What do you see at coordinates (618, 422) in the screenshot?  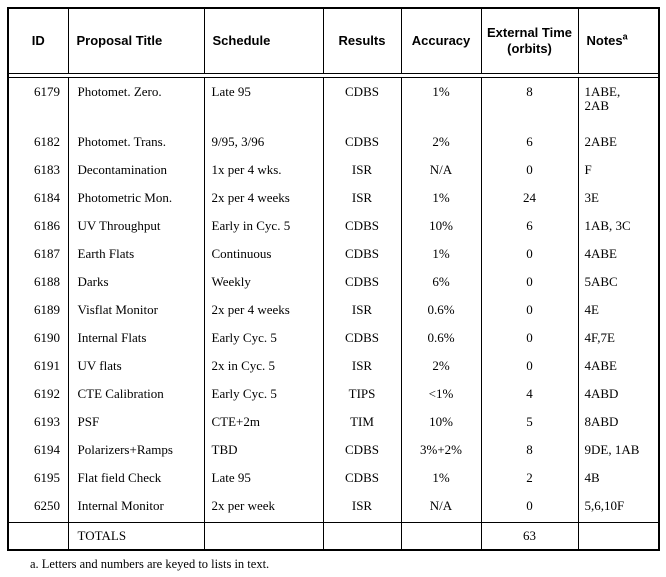 I see `cell-notes: 8ABD` at bounding box center [618, 422].